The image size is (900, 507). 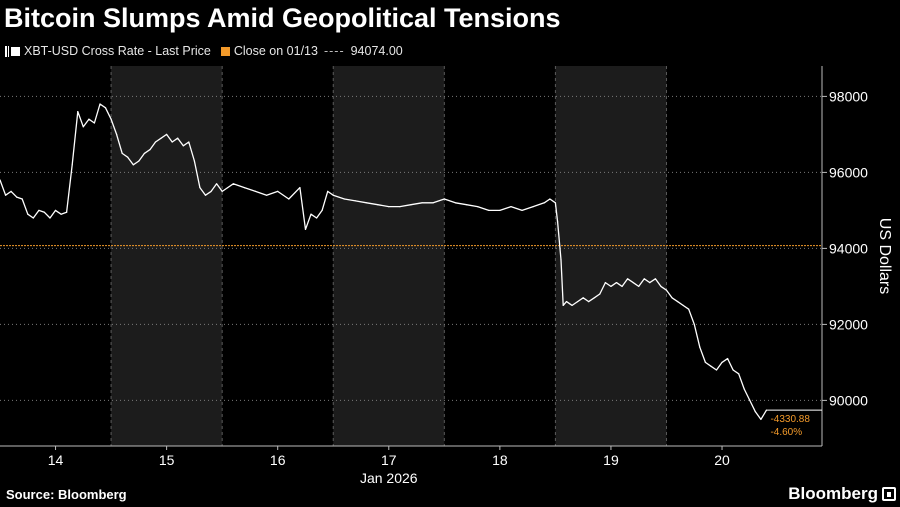 What do you see at coordinates (889, 494) in the screenshot?
I see `bloomberg-mark-icon` at bounding box center [889, 494].